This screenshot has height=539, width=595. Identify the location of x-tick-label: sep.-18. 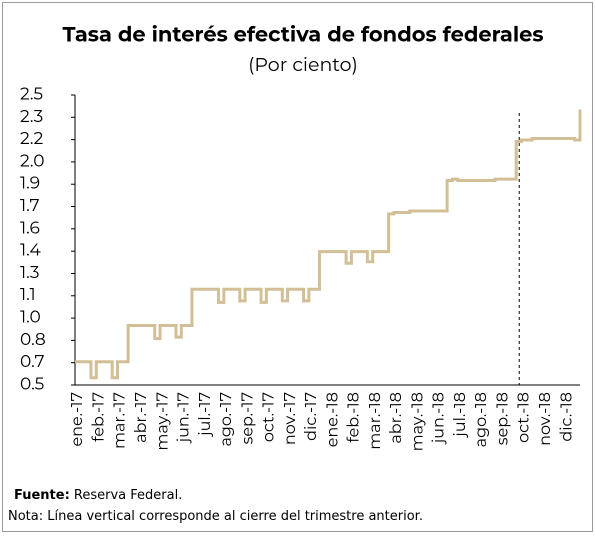
(502, 418).